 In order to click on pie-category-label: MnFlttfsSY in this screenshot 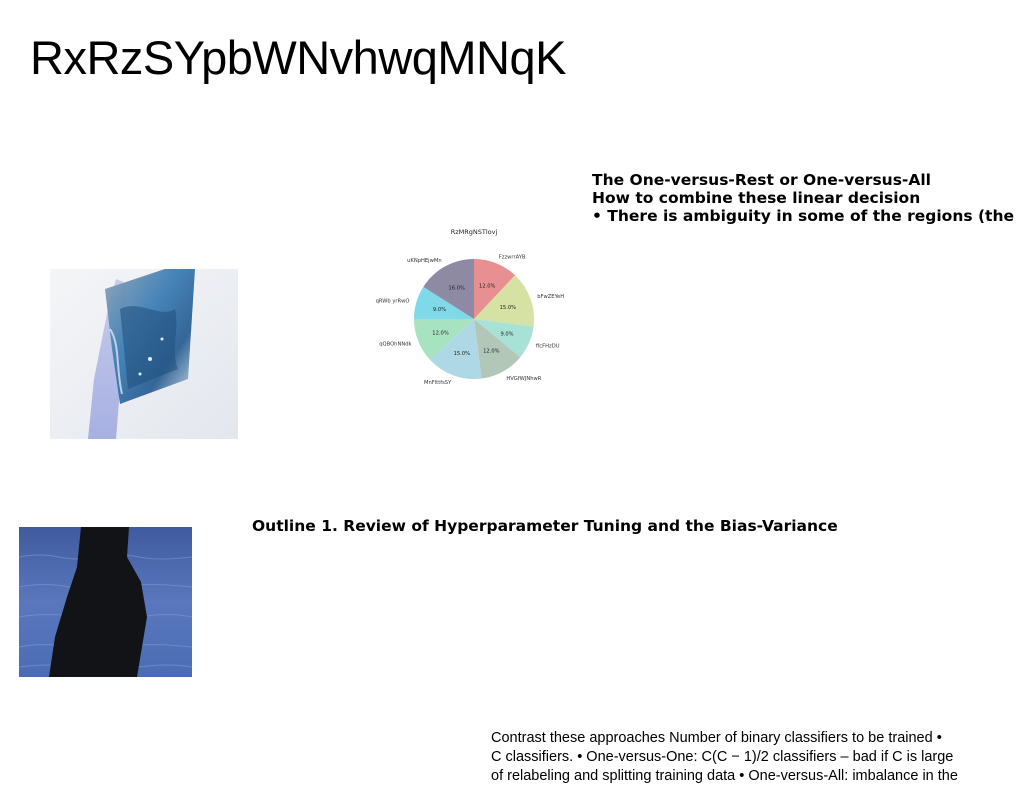, I will do `click(438, 383)`.